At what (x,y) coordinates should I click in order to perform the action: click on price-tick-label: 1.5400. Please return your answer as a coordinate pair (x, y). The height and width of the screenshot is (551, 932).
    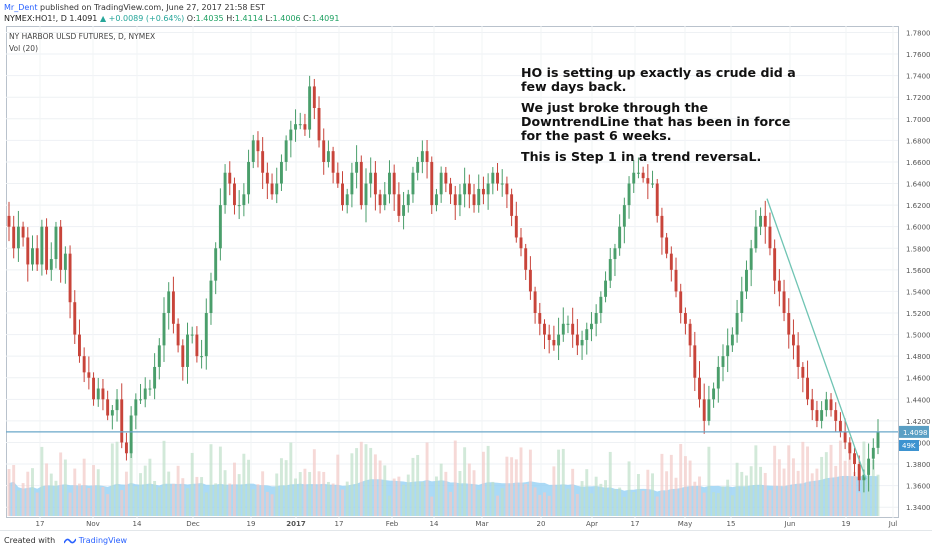
    Looking at the image, I should click on (918, 292).